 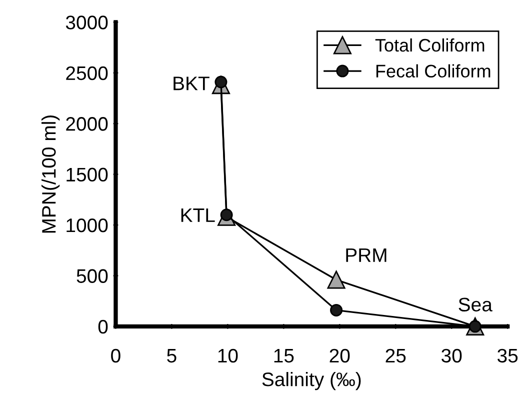 What do you see at coordinates (87, 73) in the screenshot?
I see `y-tick-label: 2500` at bounding box center [87, 73].